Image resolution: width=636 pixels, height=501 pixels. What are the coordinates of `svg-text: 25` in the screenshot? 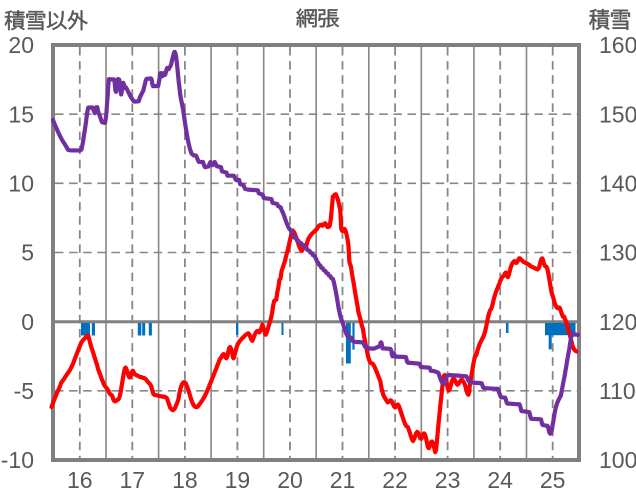 It's located at (553, 480).